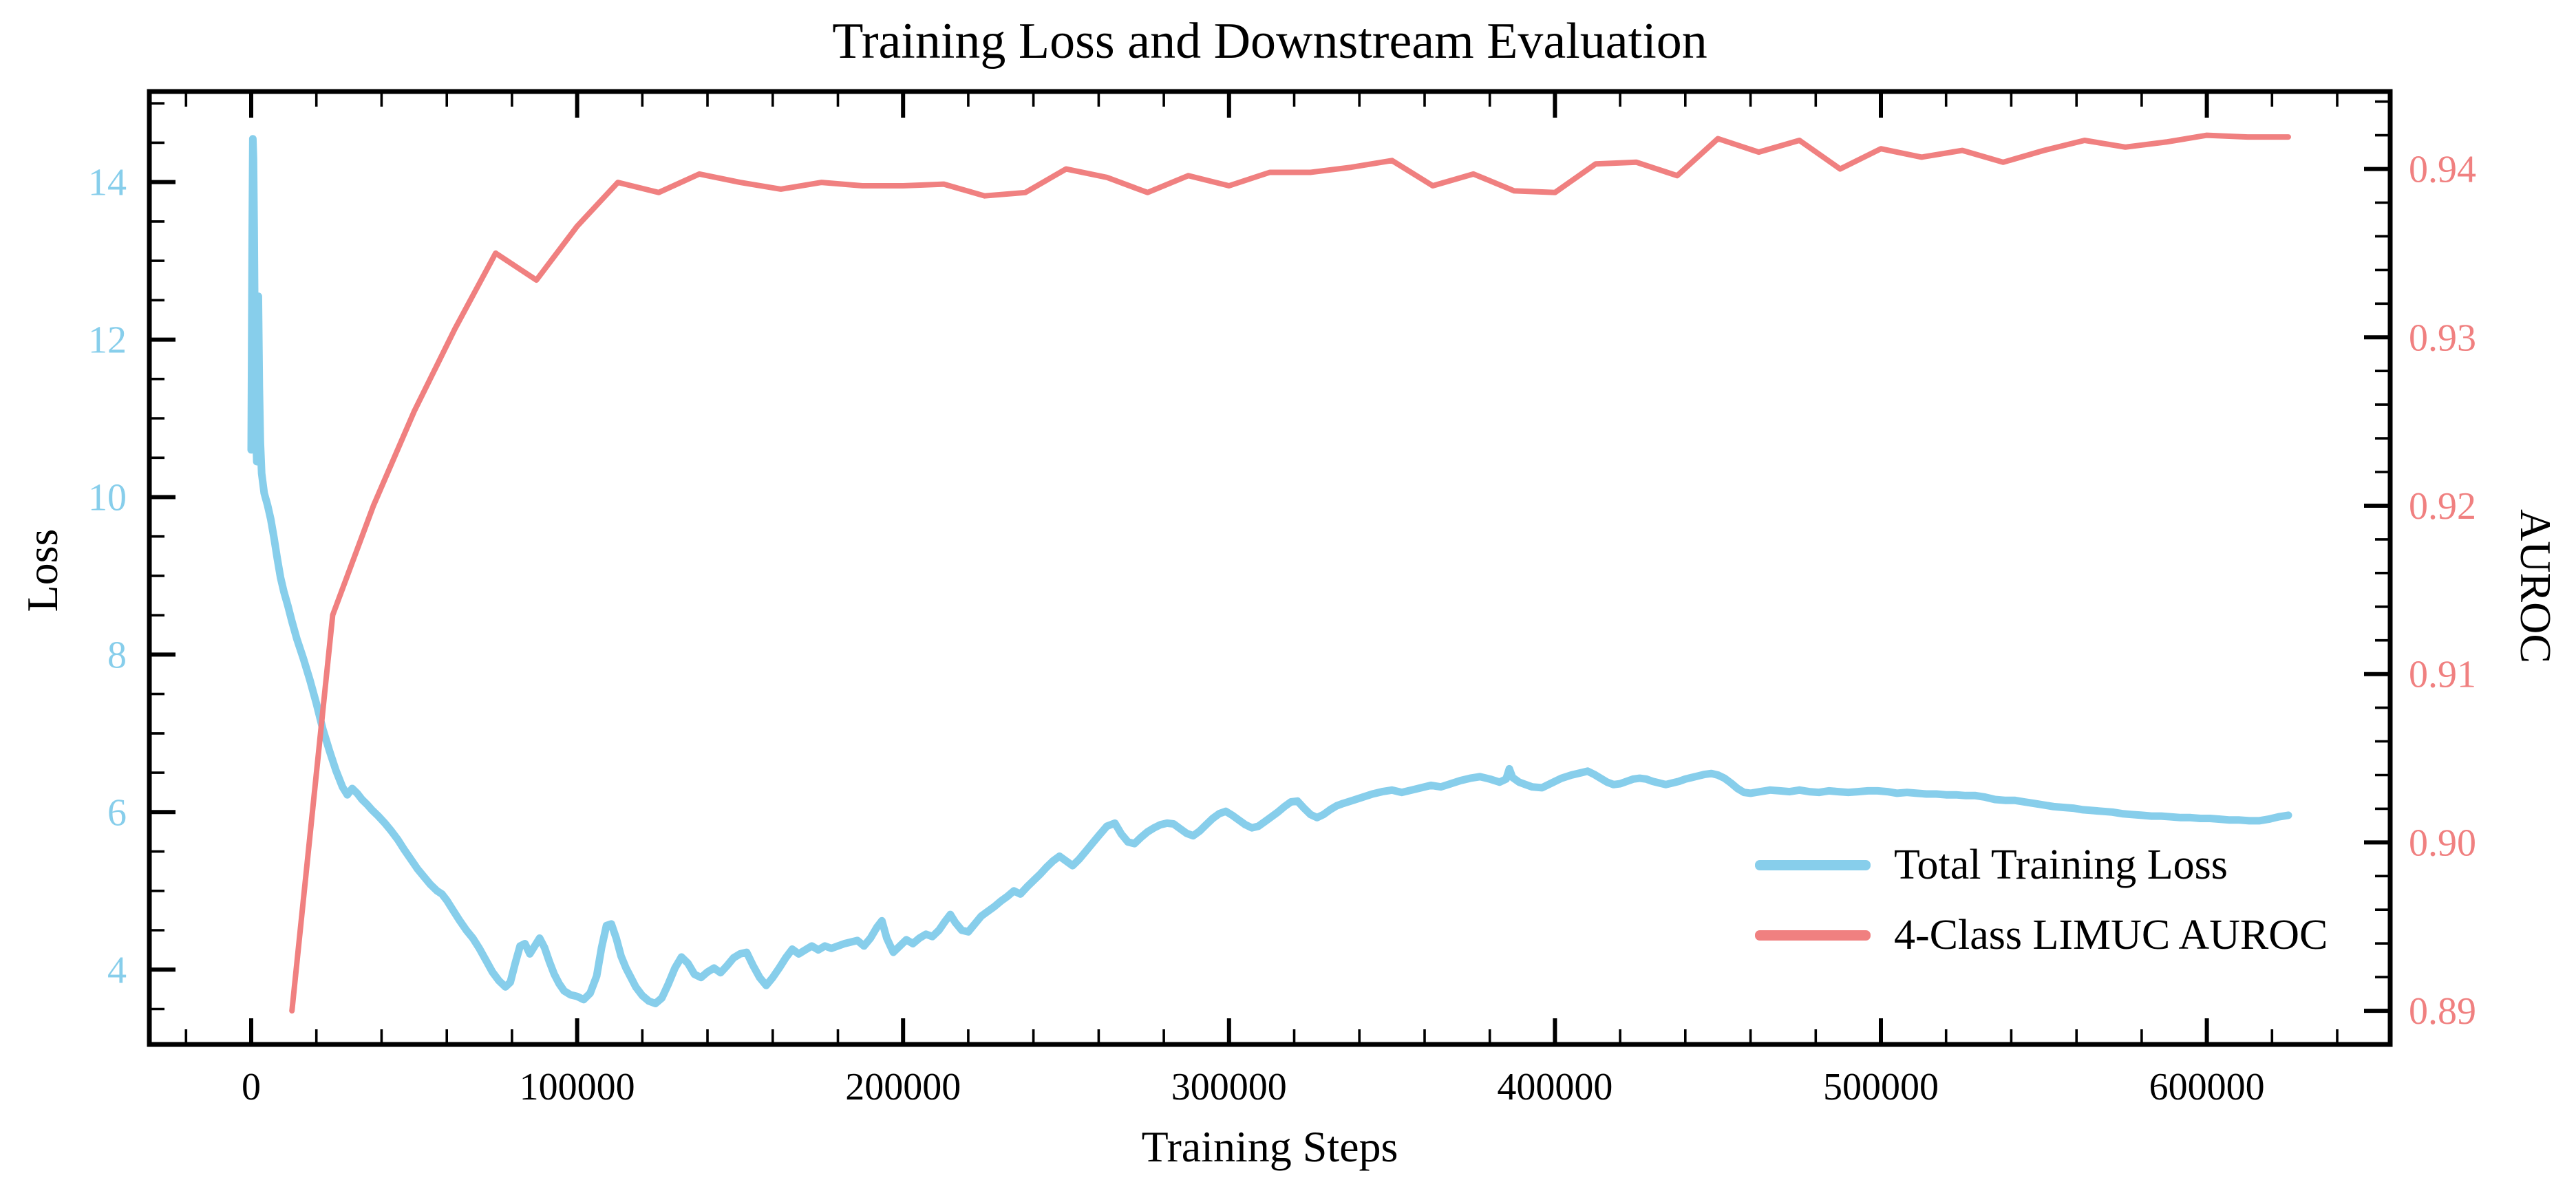 This screenshot has width=2576, height=1191. I want to click on x-tick-label: 200000, so click(903, 1087).